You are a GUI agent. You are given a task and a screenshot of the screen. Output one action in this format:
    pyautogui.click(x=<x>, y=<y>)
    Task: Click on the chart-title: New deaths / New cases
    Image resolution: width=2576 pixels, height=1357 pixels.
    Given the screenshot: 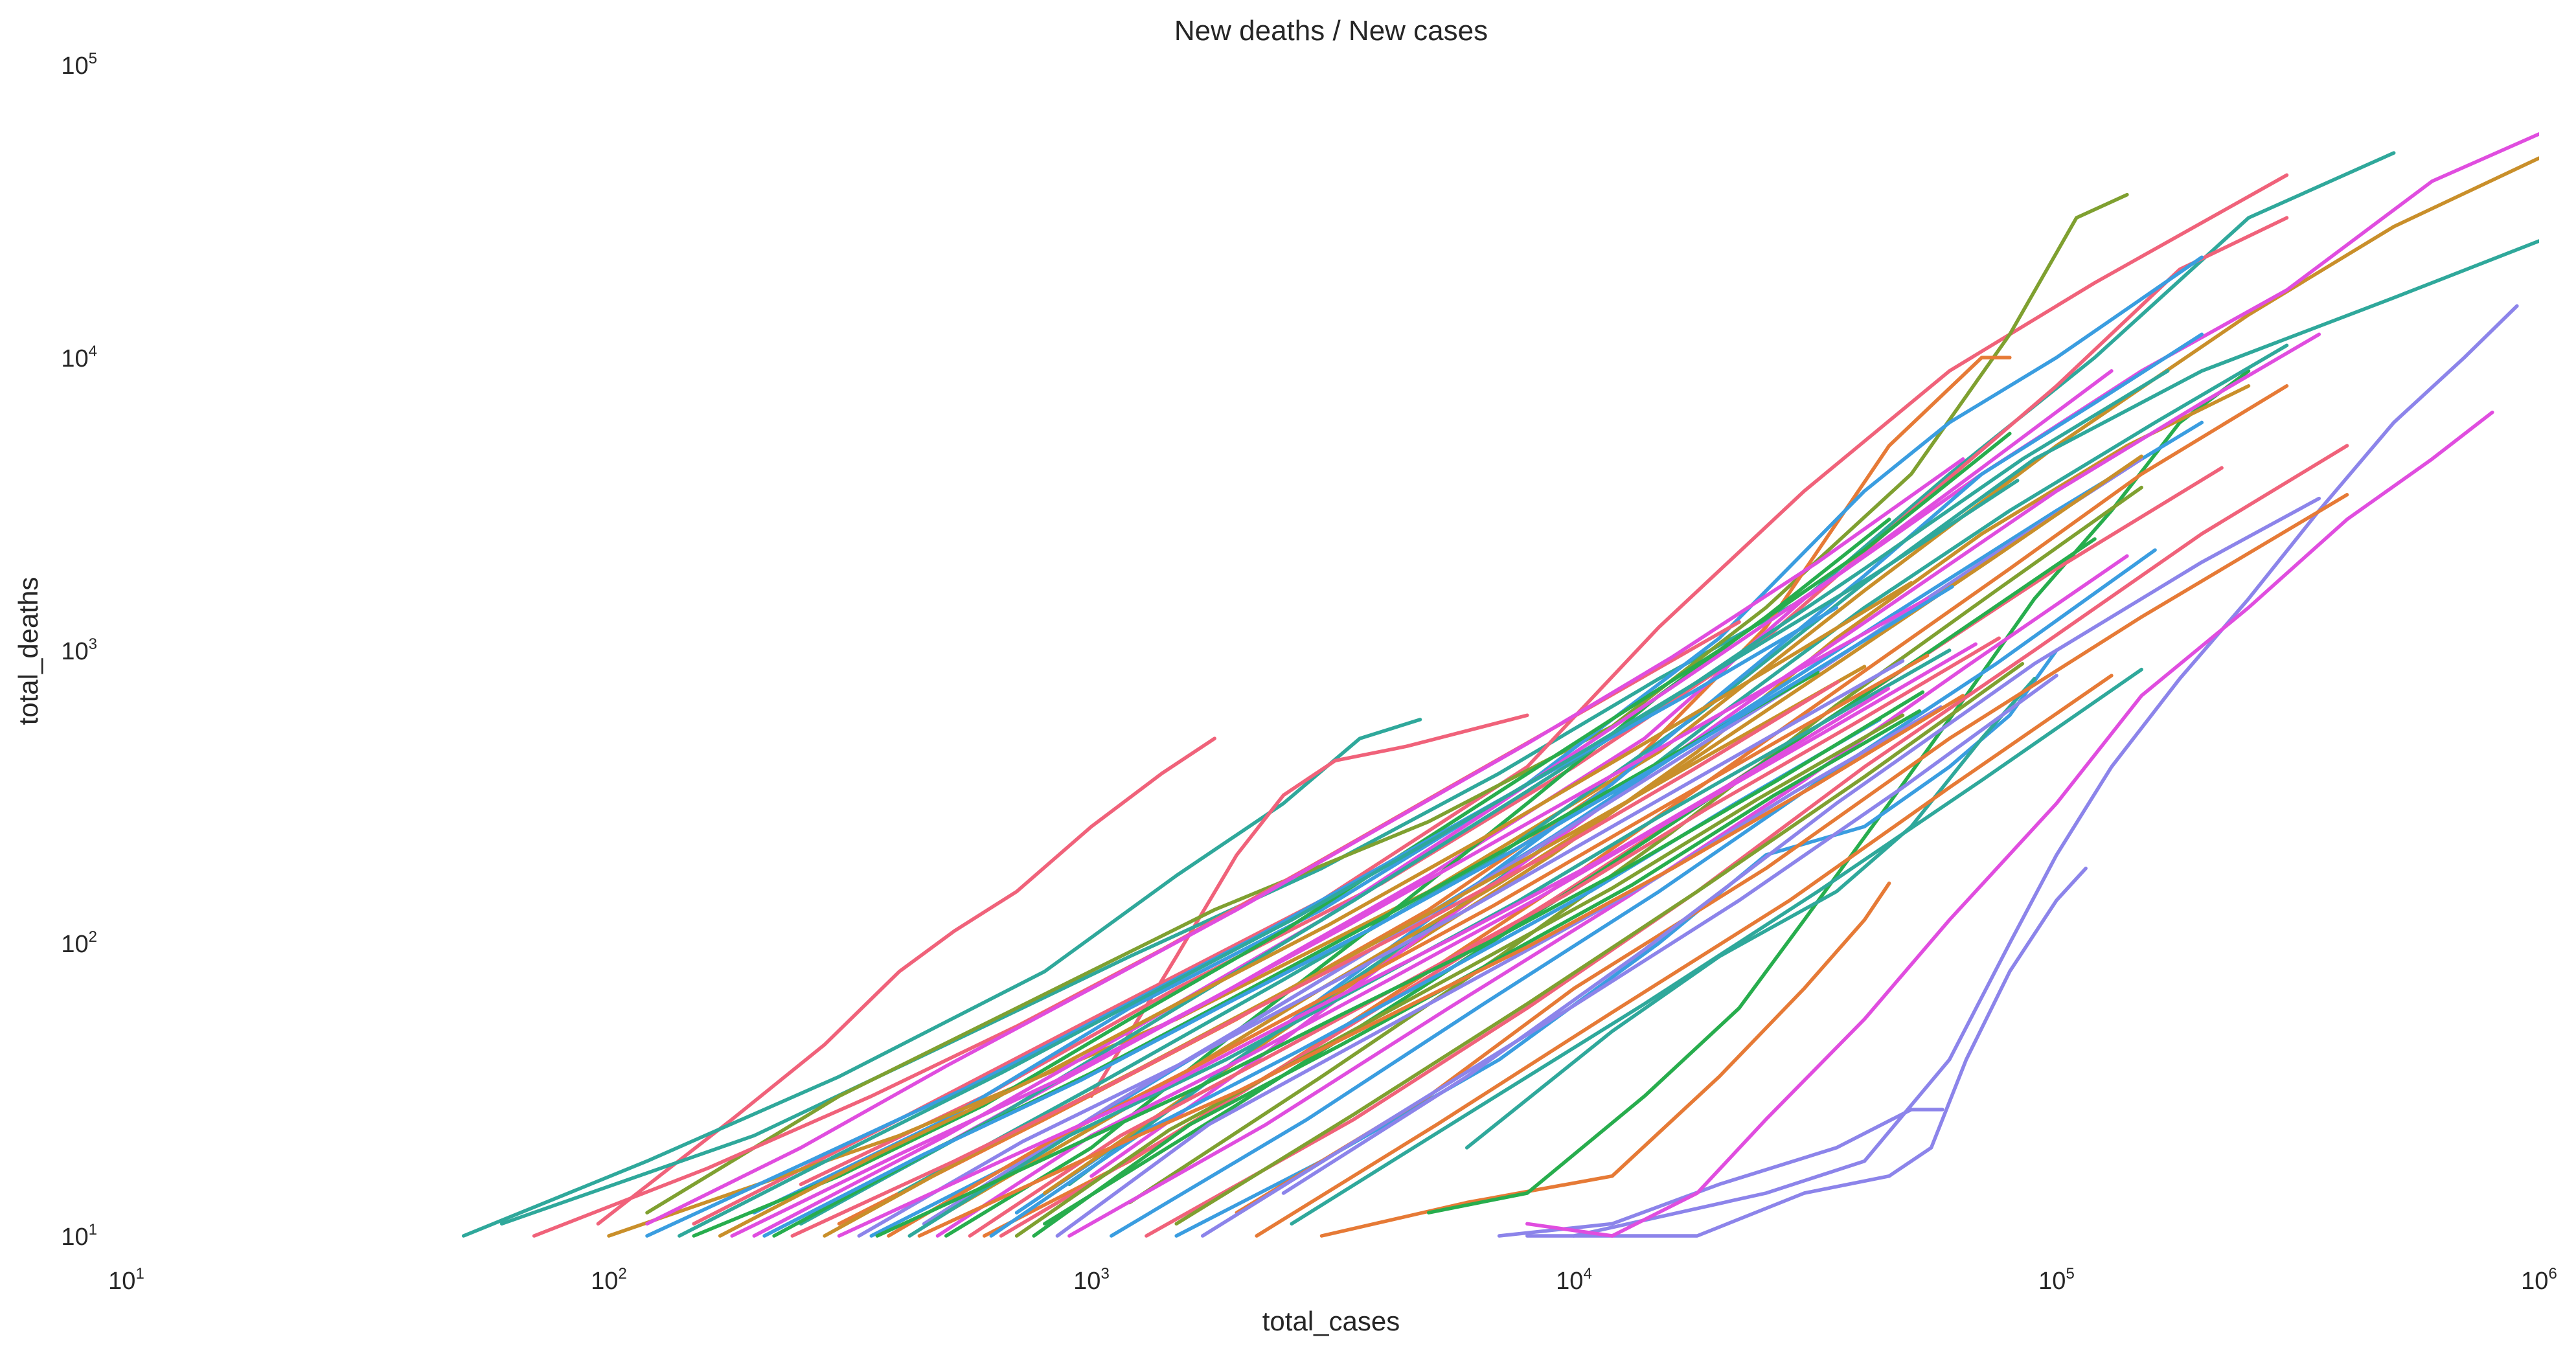 What is the action you would take?
    pyautogui.click(x=1331, y=31)
    